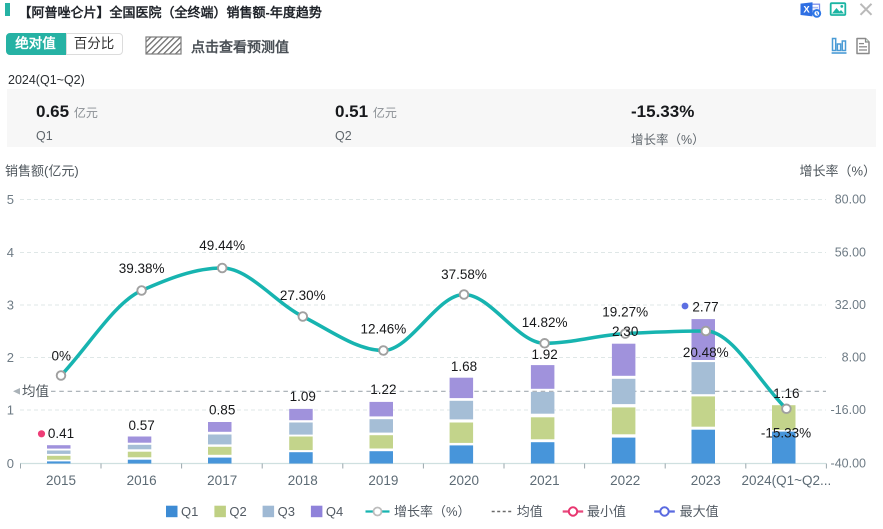 The height and width of the screenshot is (529, 883). Describe the element at coordinates (464, 274) in the screenshot. I see `svg-text: 37.58%` at that location.